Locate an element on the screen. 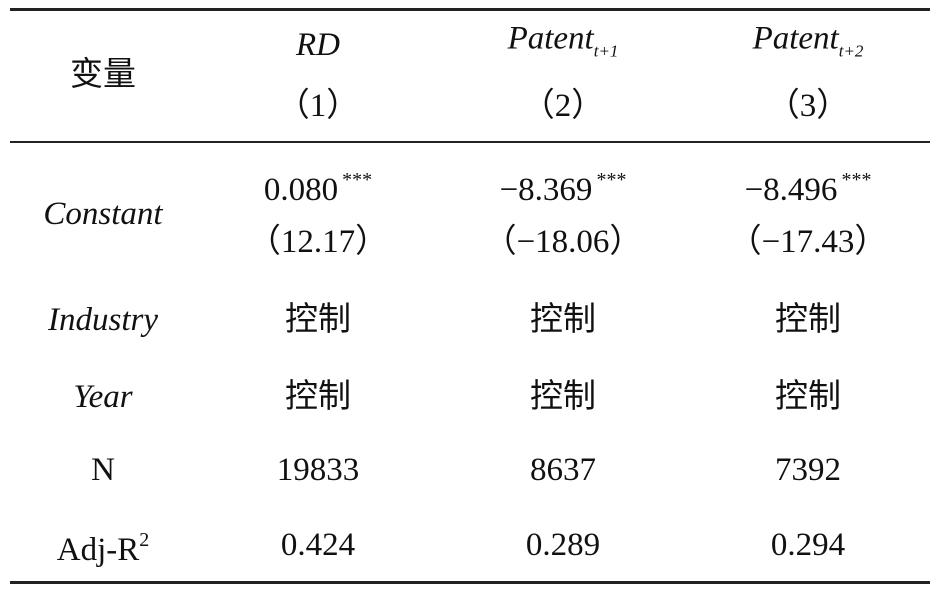  t-statistic: （12.17） is located at coordinates (318, 242).